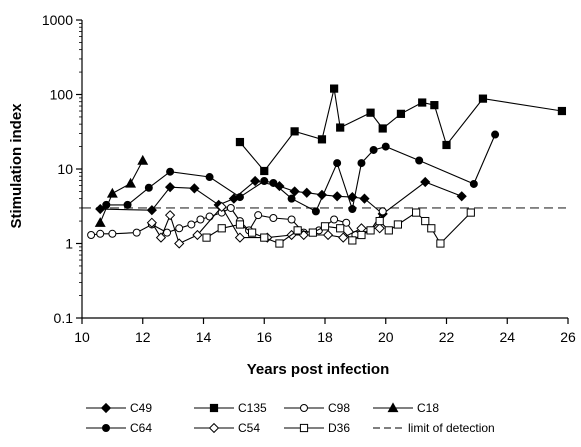 The height and width of the screenshot is (447, 581). What do you see at coordinates (264, 337) in the screenshot?
I see `x-tick-label: 16` at bounding box center [264, 337].